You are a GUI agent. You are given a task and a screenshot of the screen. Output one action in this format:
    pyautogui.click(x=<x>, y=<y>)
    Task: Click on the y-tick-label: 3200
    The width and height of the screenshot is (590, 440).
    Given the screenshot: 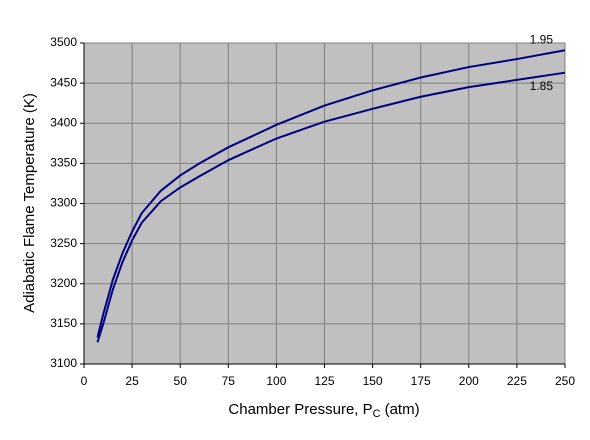 What is the action you would take?
    pyautogui.click(x=63, y=283)
    